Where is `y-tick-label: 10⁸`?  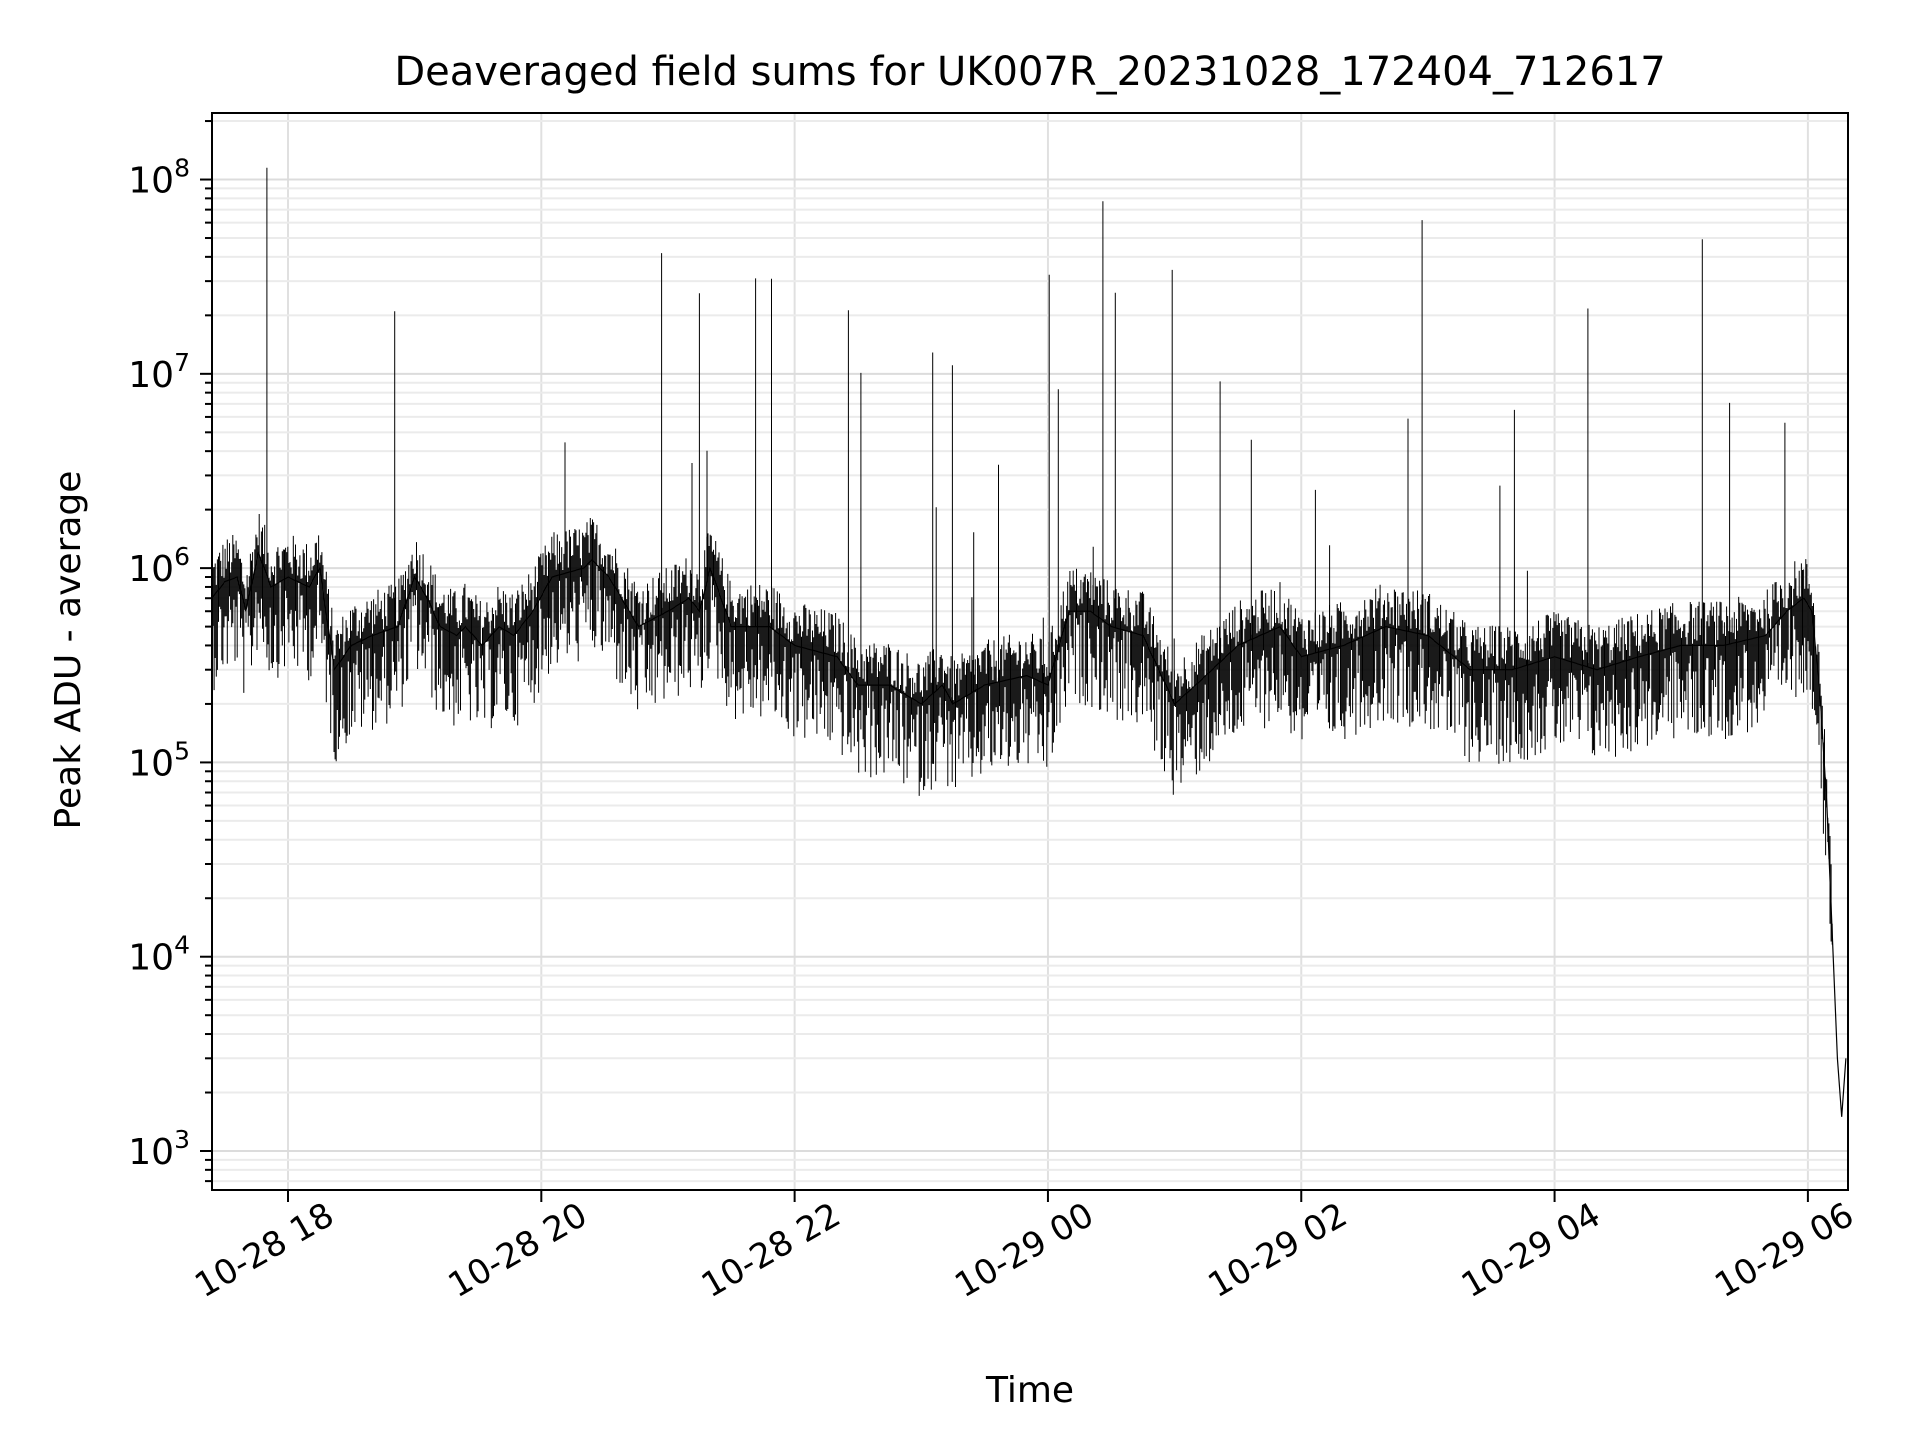 y-tick-label: 10⁸ is located at coordinates (159, 178).